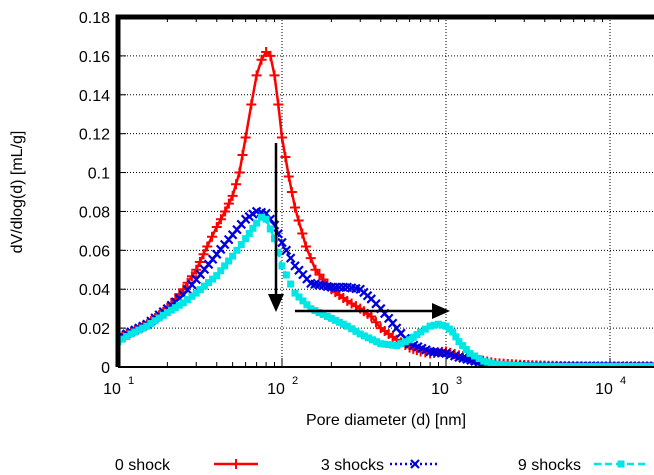 This screenshot has width=654, height=475. What do you see at coordinates (441, 311) in the screenshot?
I see `right-arrow-head` at bounding box center [441, 311].